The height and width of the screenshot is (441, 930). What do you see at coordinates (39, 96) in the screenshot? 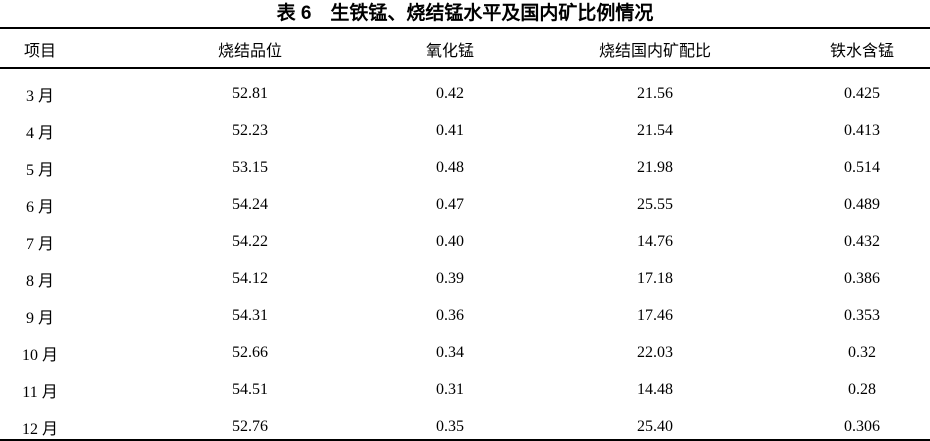
I see `month-cell: 3 月` at bounding box center [39, 96].